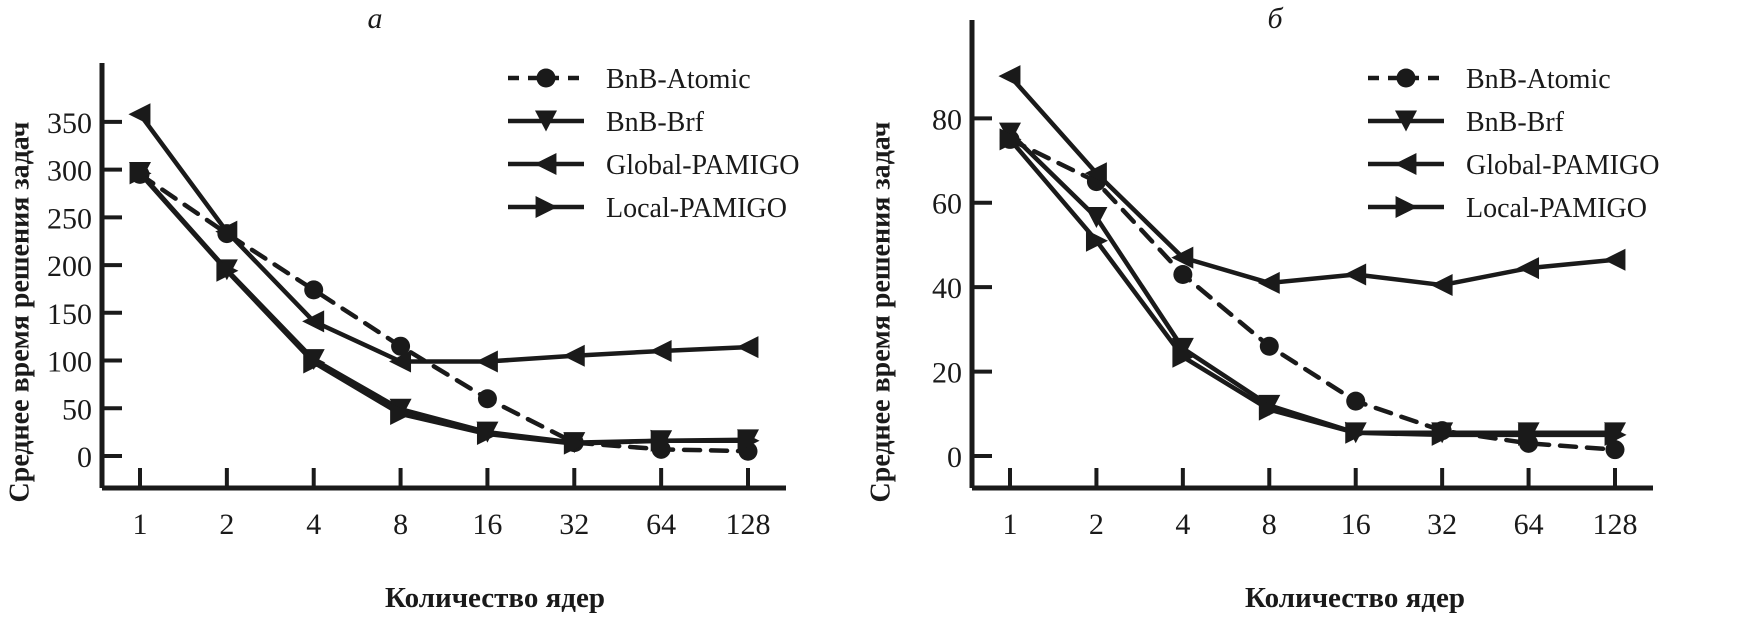  I want to click on series-global-pamigo, so click(1312, 181).